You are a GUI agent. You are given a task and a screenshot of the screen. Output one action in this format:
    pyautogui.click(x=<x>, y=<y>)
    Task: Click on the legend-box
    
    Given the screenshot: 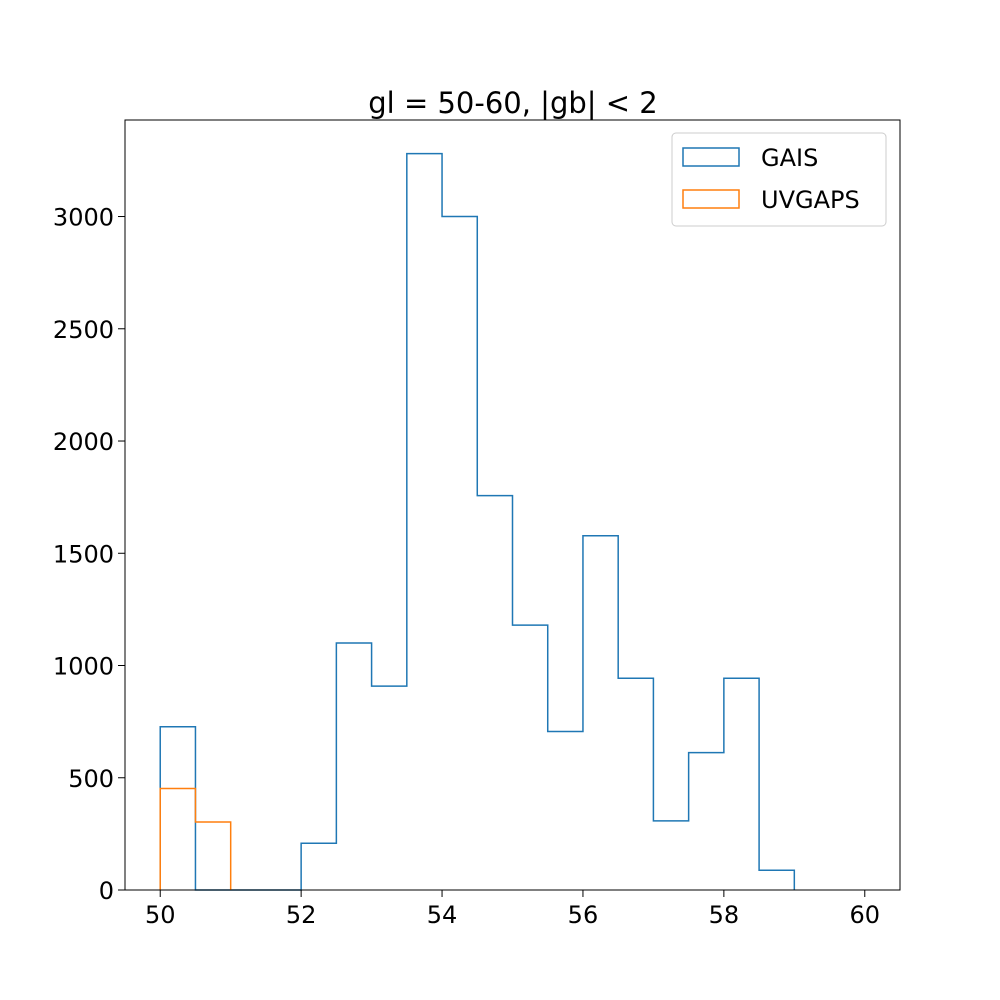 What is the action you would take?
    pyautogui.click(x=779, y=179)
    